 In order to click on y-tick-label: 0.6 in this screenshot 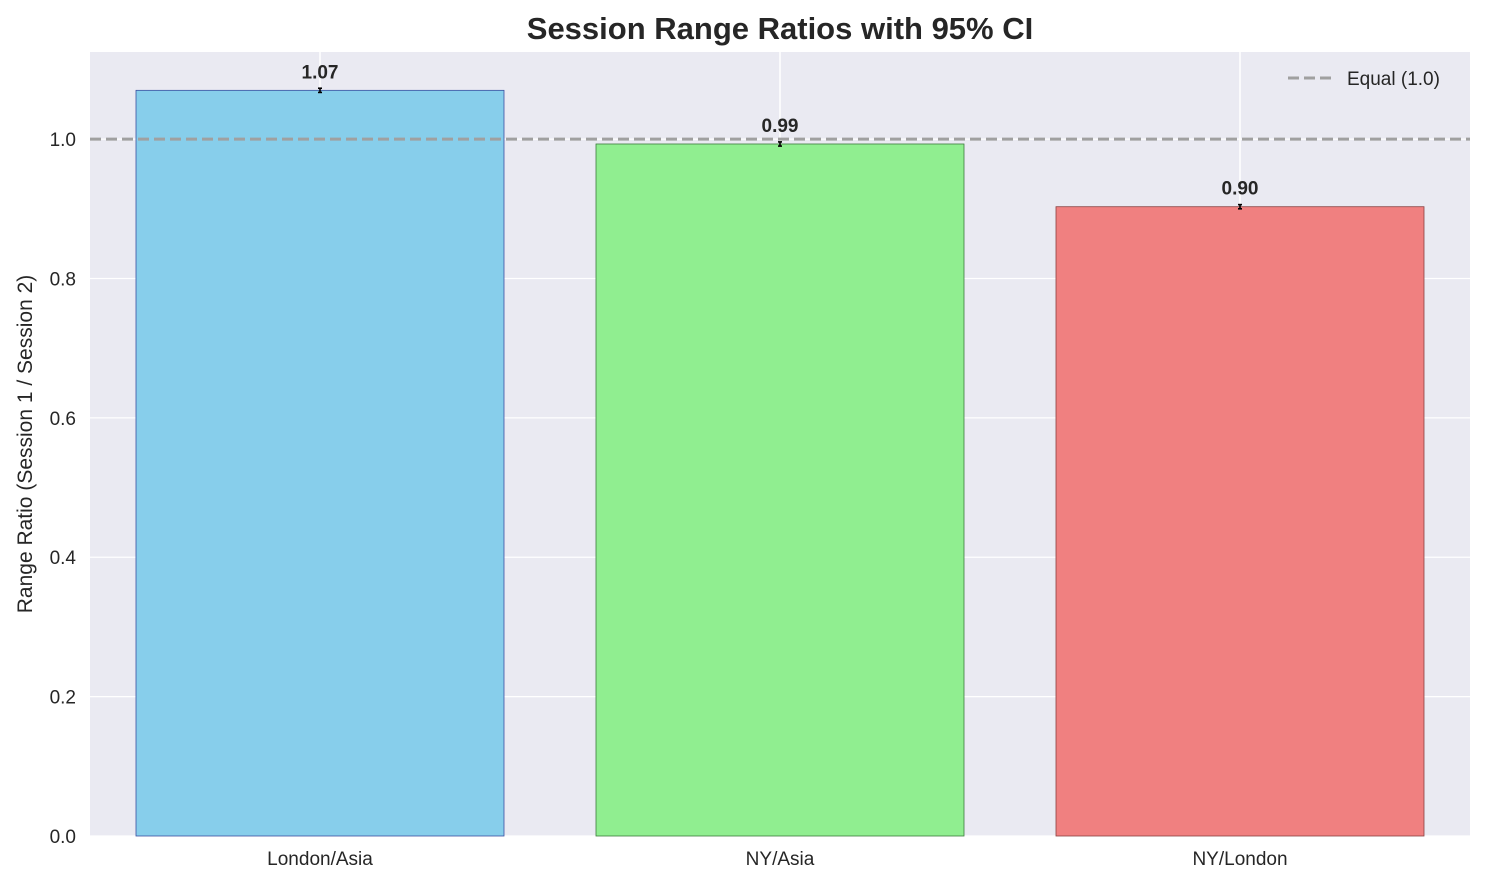, I will do `click(63, 419)`.